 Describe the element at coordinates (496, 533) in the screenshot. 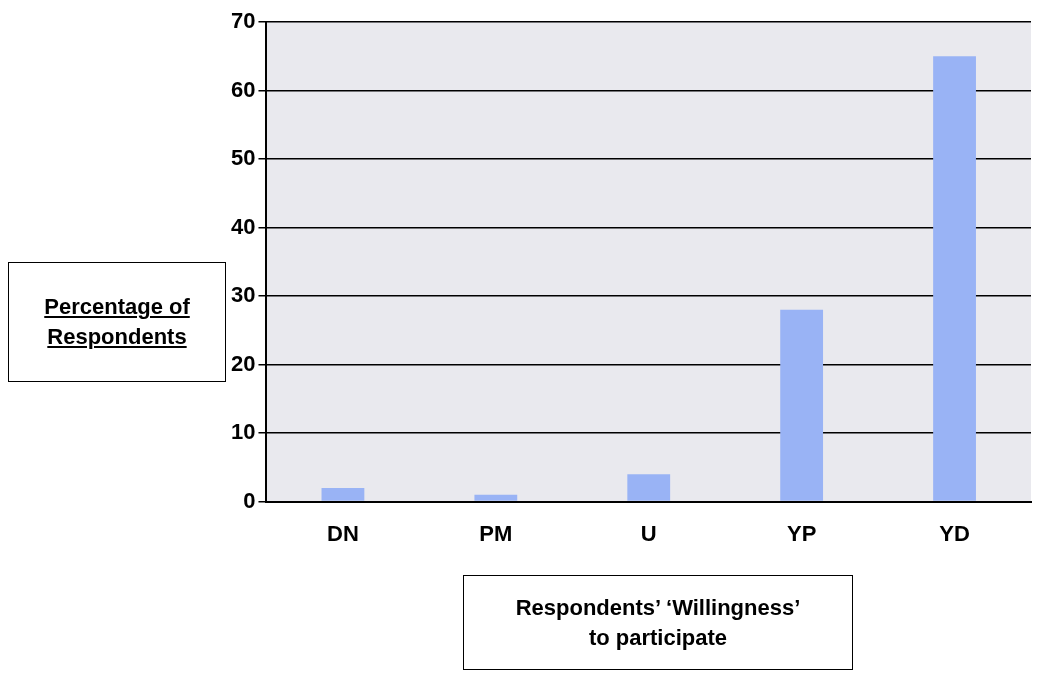

I see `x-tick-label: PM` at that location.